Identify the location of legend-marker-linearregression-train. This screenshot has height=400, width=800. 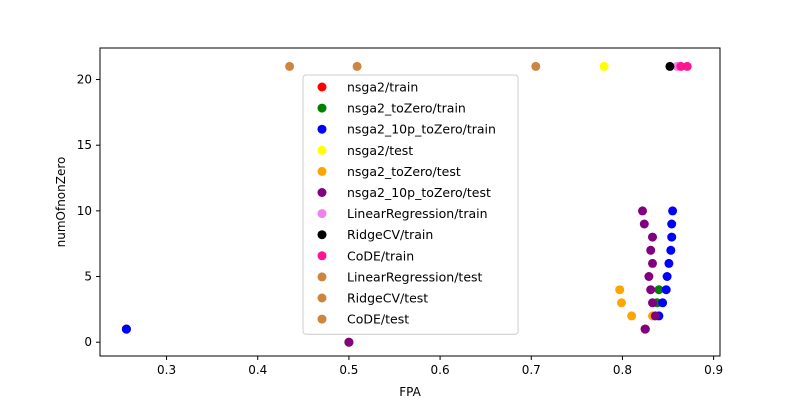
(322, 214).